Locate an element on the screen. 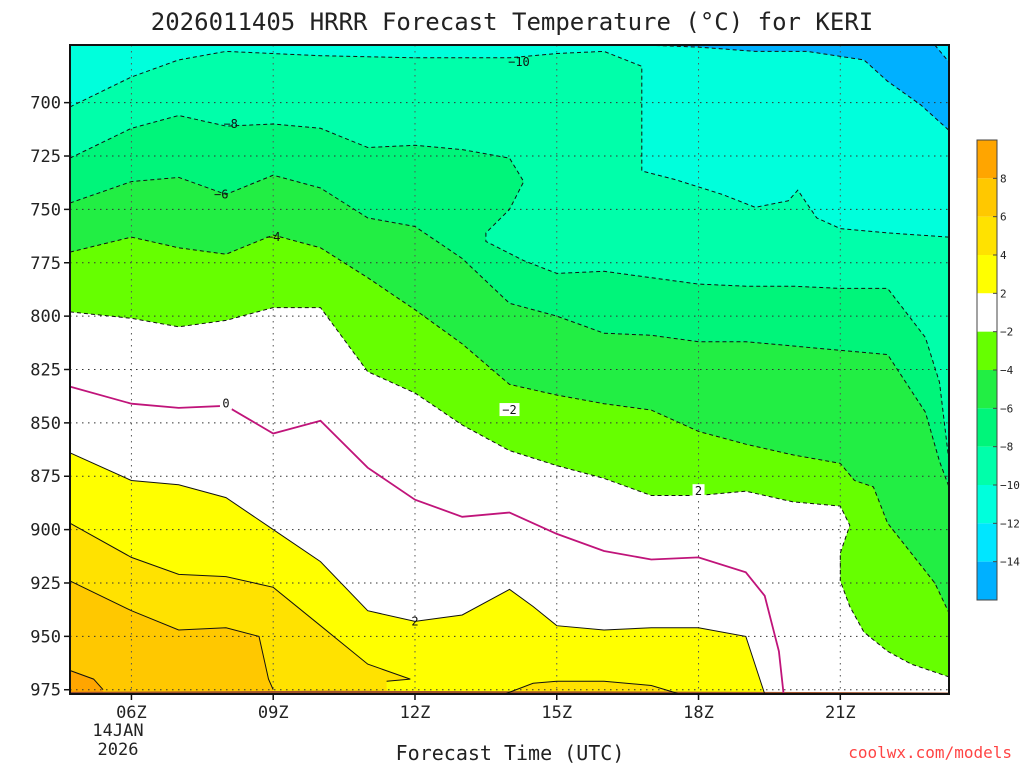 The height and width of the screenshot is (768, 1024). x-tick-label: 09Z is located at coordinates (273, 713).